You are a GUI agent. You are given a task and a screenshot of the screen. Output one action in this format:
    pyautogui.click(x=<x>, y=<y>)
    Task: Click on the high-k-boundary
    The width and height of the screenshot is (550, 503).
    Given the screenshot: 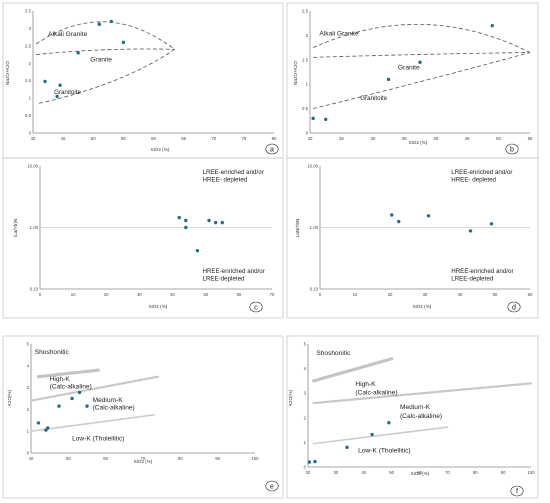 What is the action you would take?
    pyautogui.click(x=94, y=388)
    